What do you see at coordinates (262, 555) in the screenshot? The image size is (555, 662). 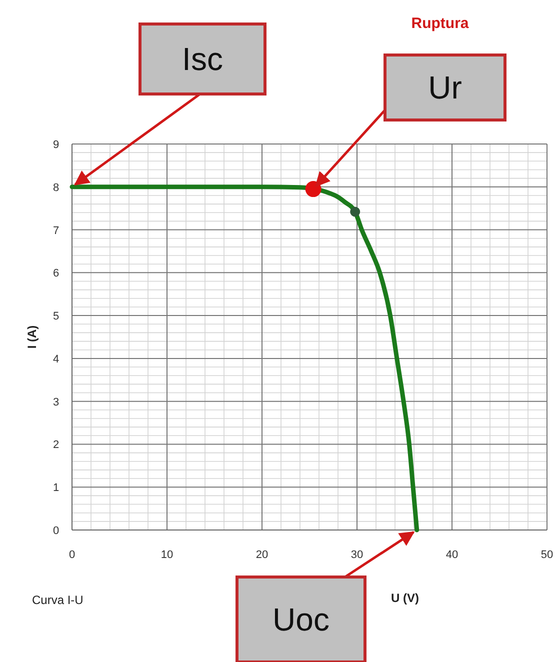 I see `x-tick-label: 20` at bounding box center [262, 555].